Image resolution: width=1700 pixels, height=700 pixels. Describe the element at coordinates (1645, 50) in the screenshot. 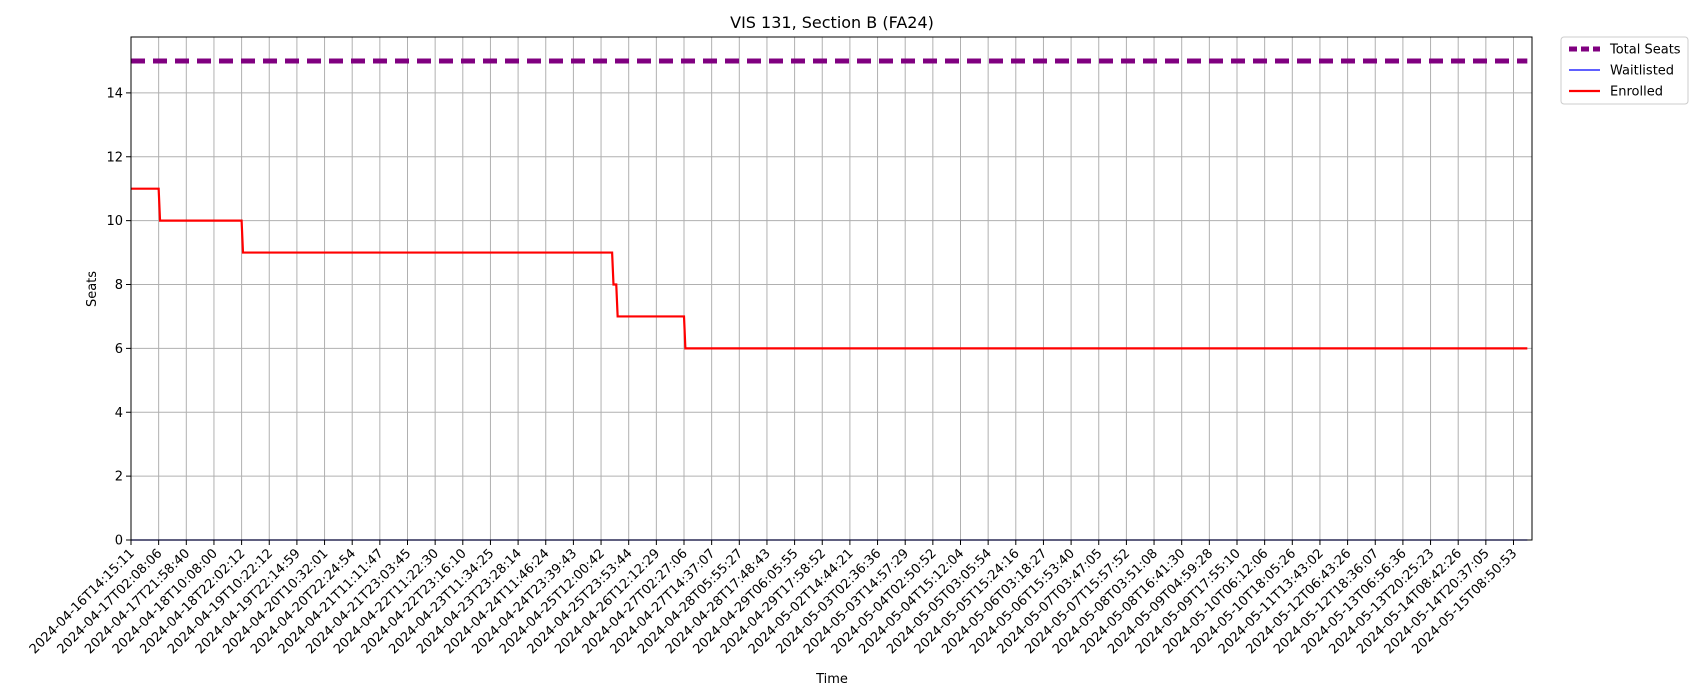

I see `legend-label: Total Seats` at that location.